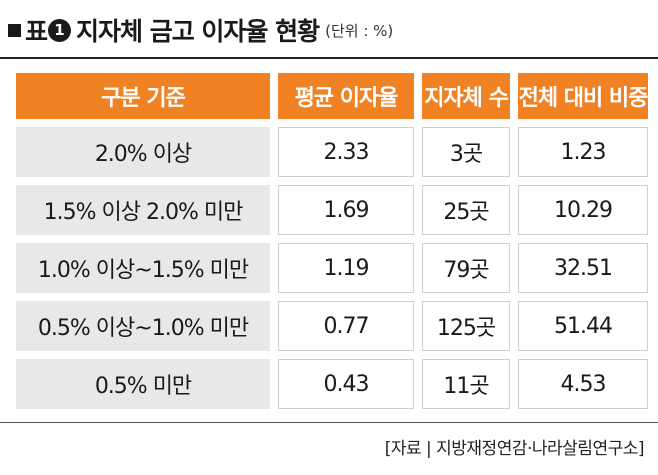  I want to click on row-avg-rate: 2.33, so click(346, 152).